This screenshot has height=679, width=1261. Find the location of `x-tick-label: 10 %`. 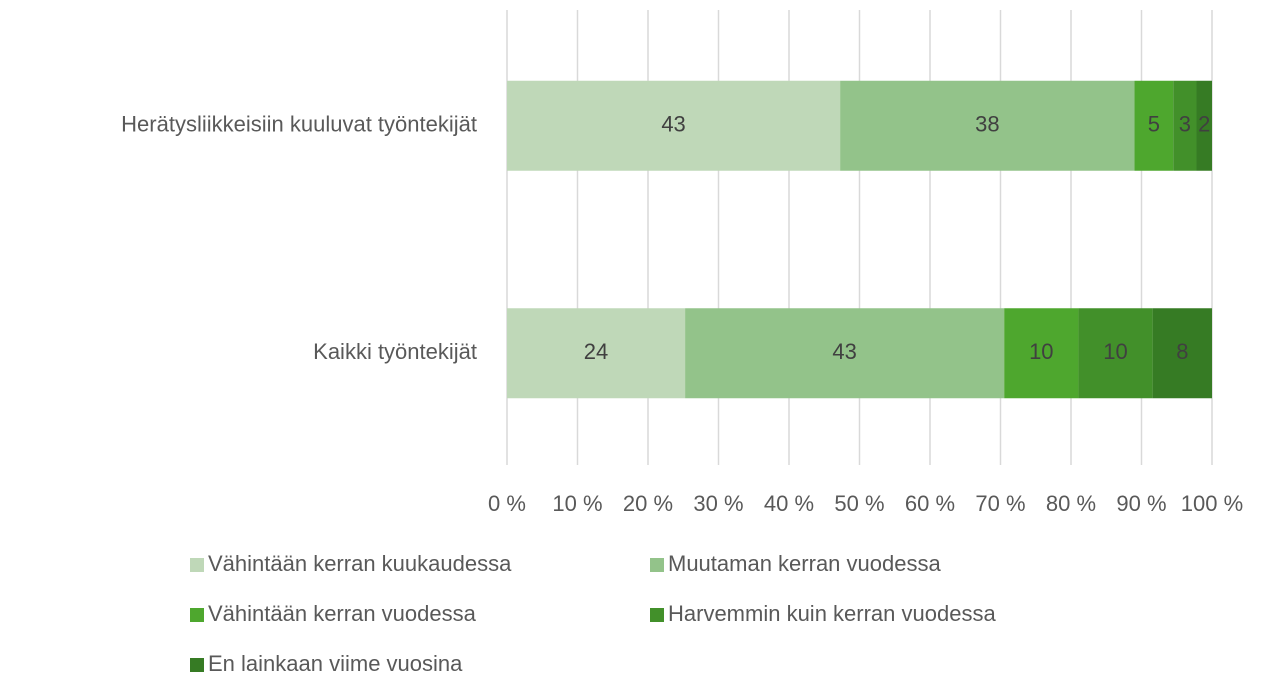

x-tick-label: 10 % is located at coordinates (577, 503).